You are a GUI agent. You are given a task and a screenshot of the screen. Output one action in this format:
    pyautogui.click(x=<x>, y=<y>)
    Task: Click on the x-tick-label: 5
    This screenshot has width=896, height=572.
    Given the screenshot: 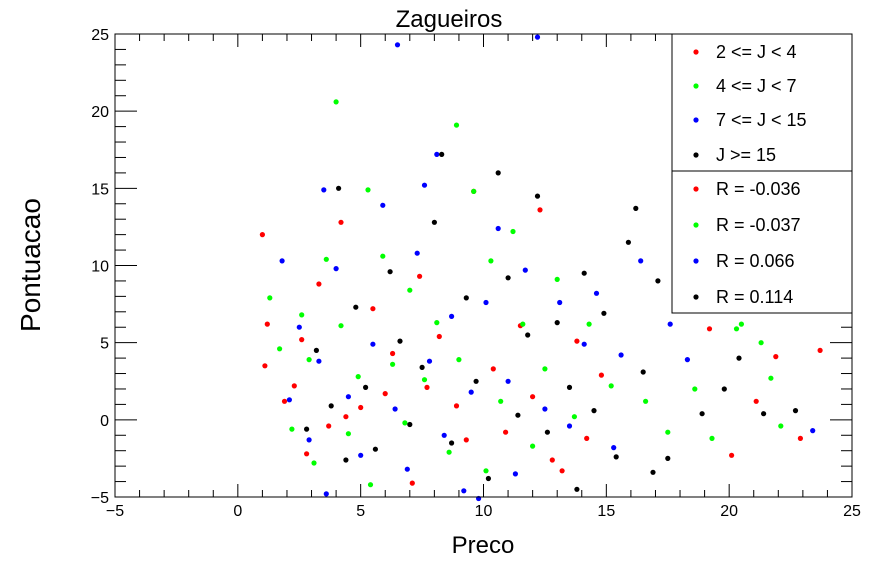 What is the action you would take?
    pyautogui.click(x=360, y=511)
    